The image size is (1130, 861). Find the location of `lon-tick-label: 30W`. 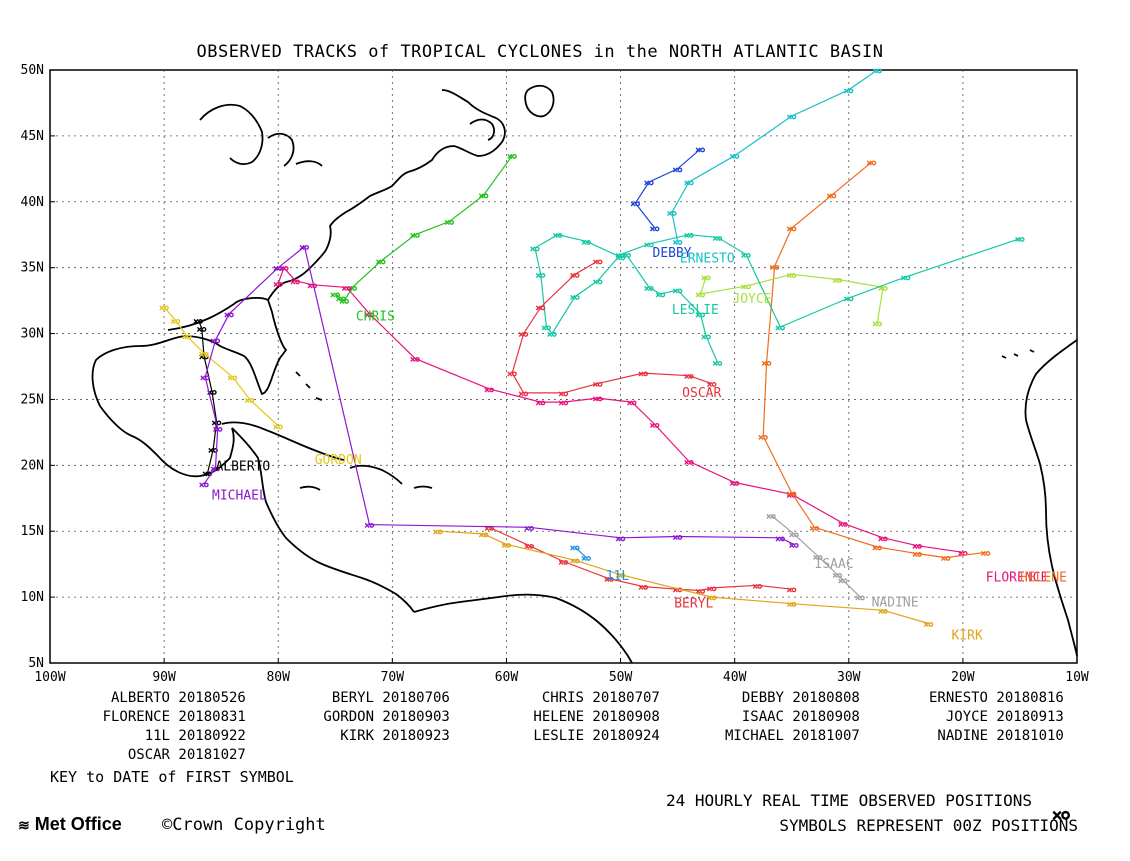

lon-tick-label: 30W is located at coordinates (849, 677).